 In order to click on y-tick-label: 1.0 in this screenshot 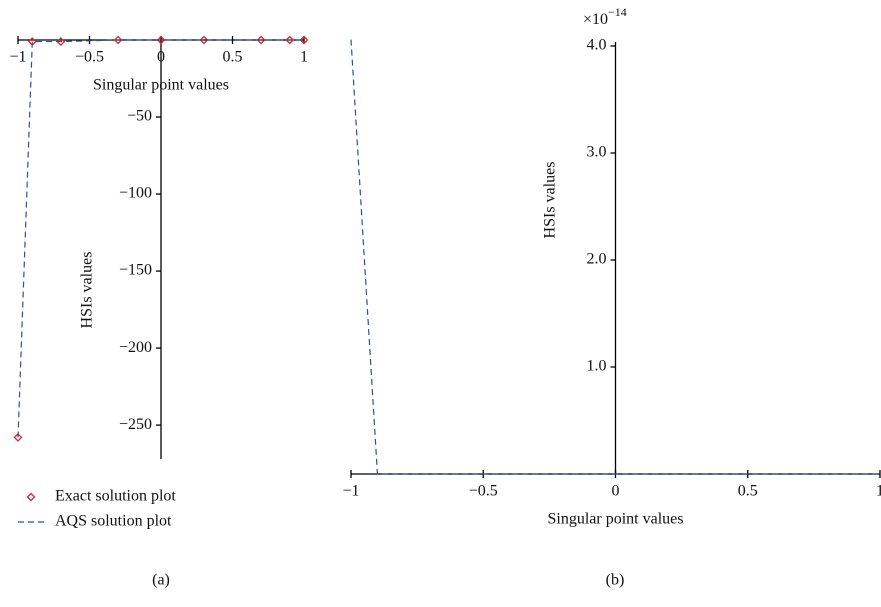, I will do `click(597, 366)`.